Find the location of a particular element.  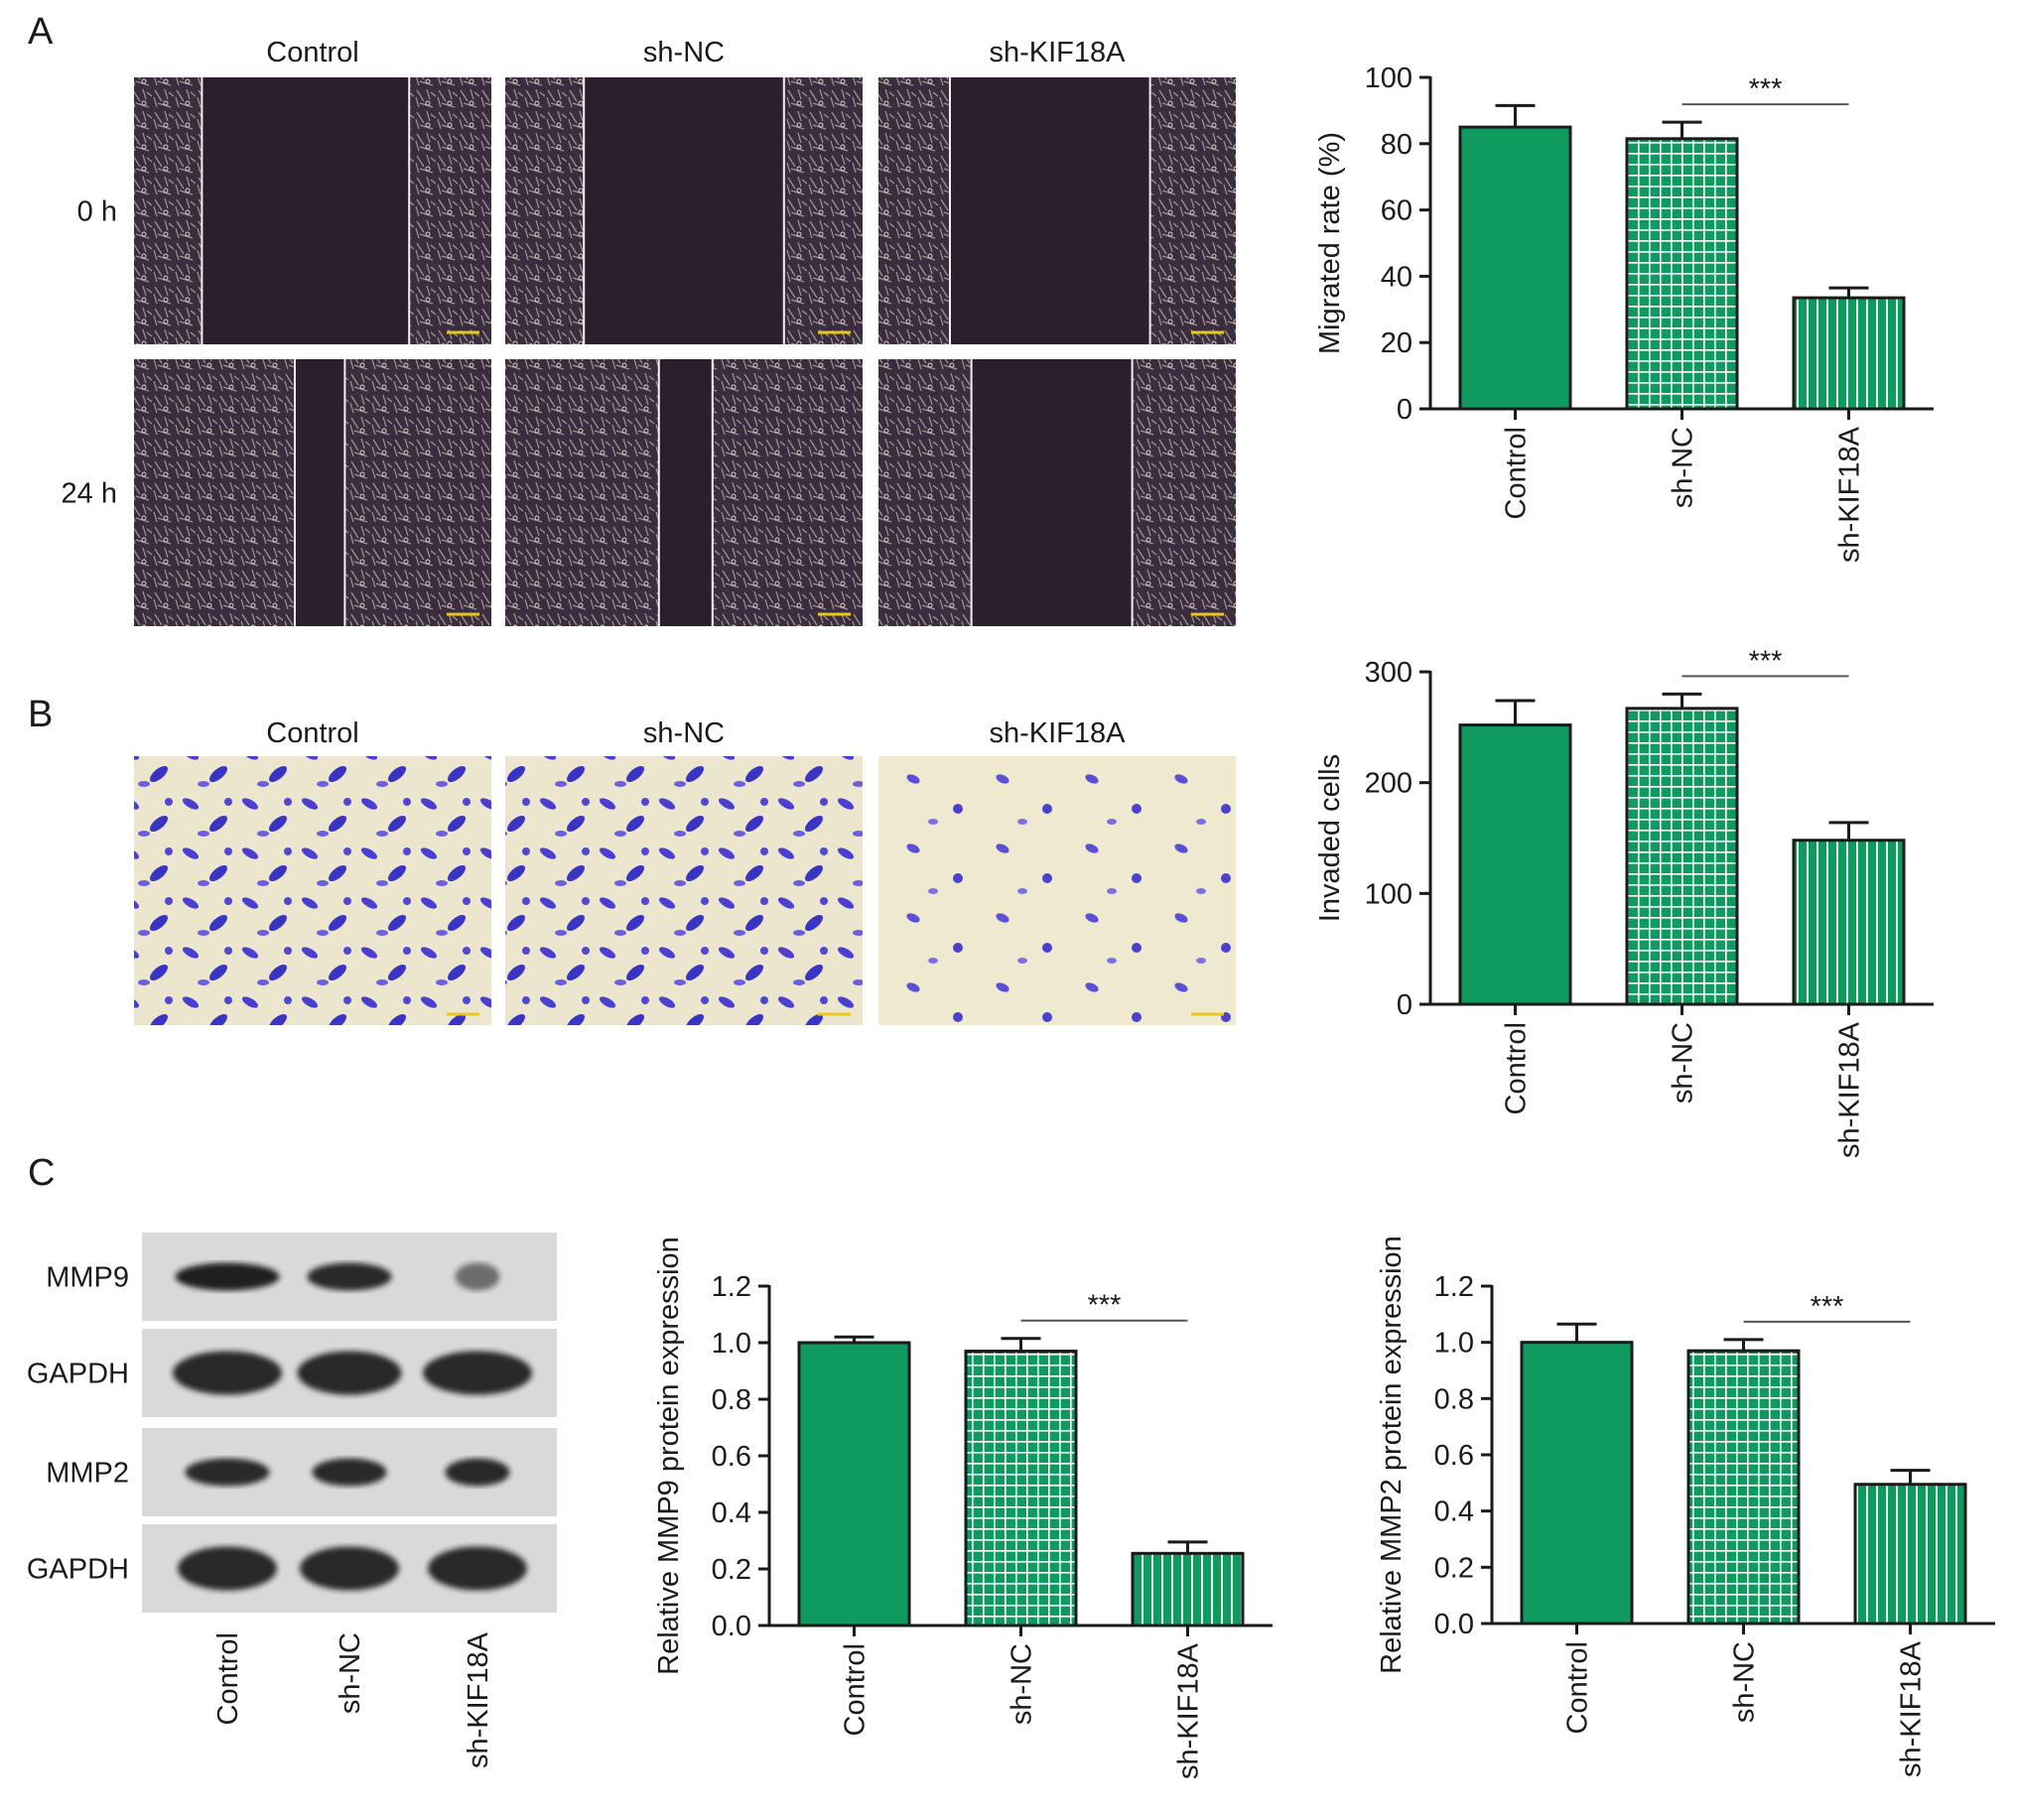

y-axis-label: Invaded cells is located at coordinates (1330, 838).